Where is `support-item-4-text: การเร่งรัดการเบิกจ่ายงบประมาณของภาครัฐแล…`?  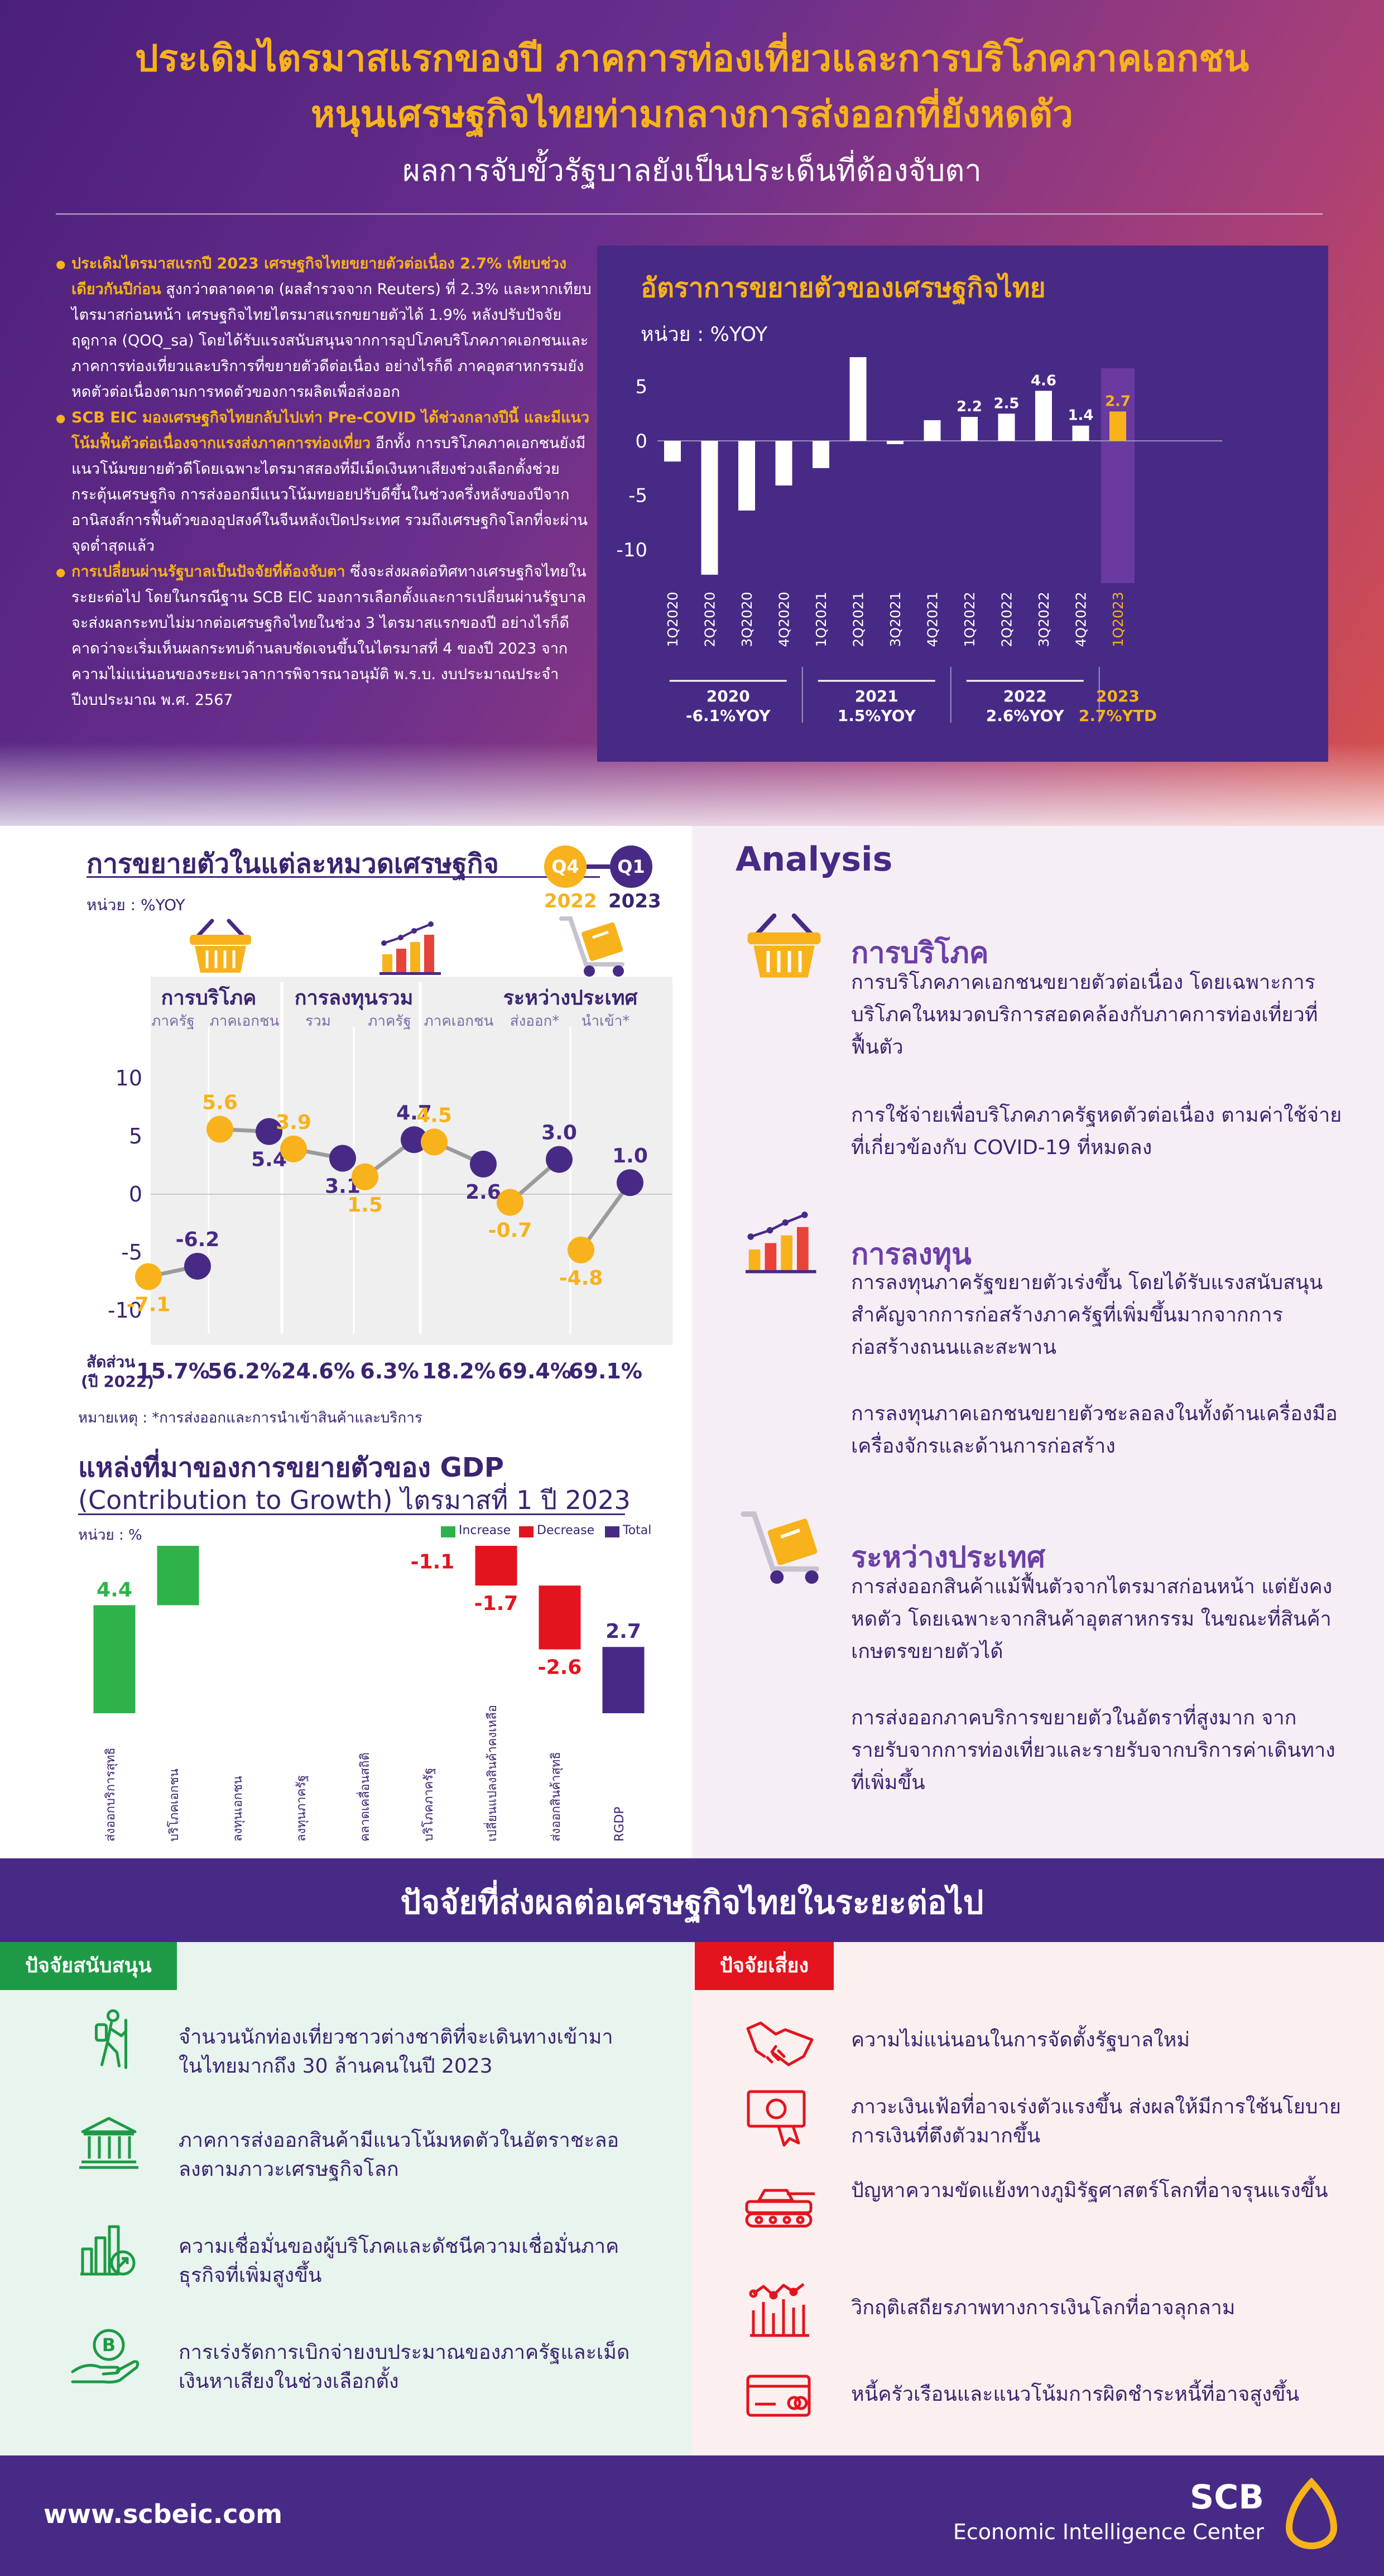 support-item-4-text: การเร่งรัดการเบิกจ่ายงบประมาณของภาครัฐแล… is located at coordinates (404, 2367).